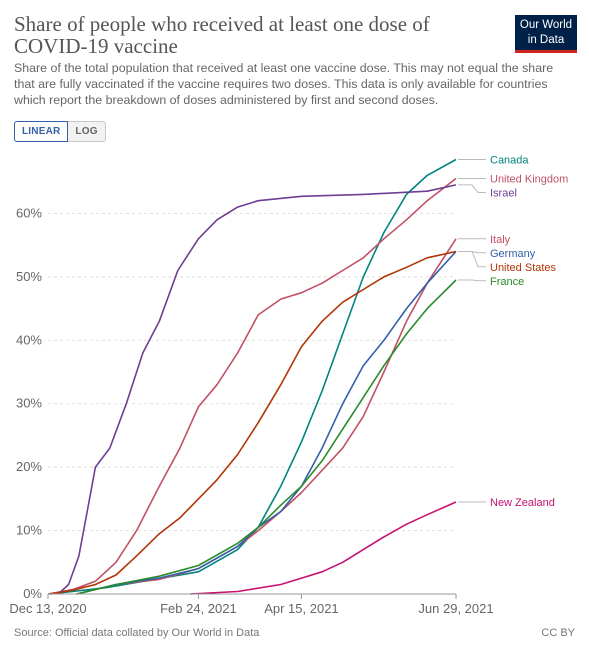 The height and width of the screenshot is (650, 589). Describe the element at coordinates (87, 131) in the screenshot. I see `log-scale-button: LOG` at that location.